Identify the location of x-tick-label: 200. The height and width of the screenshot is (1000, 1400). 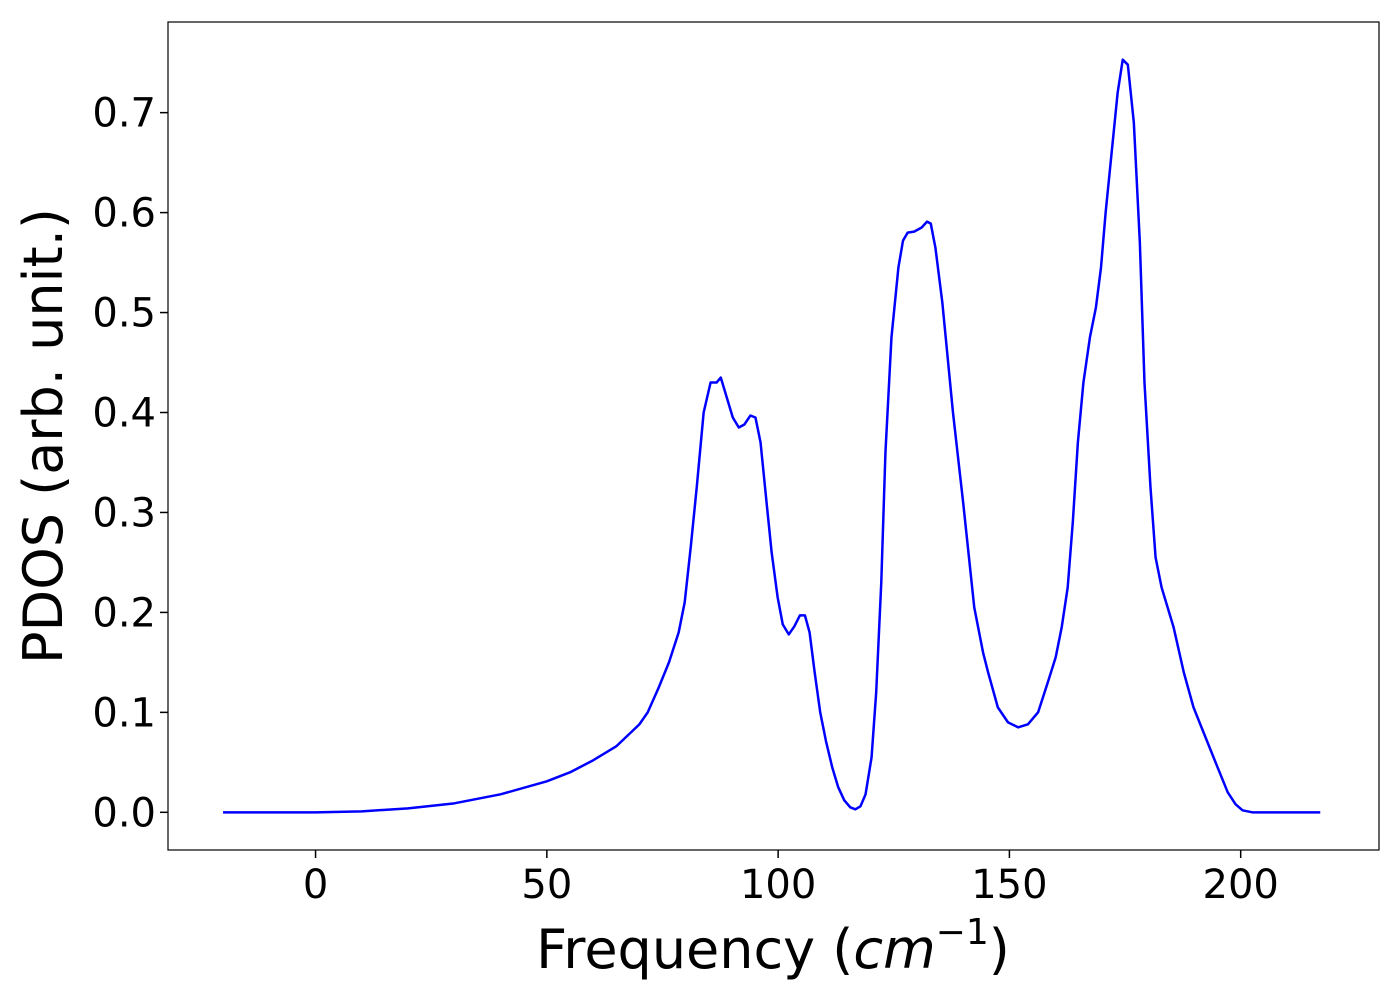
(1241, 885).